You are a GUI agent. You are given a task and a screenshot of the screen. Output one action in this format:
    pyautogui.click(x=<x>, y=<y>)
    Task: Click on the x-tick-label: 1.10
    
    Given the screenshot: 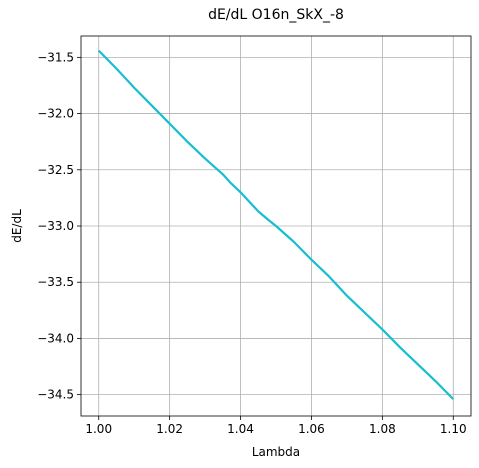 What is the action you would take?
    pyautogui.click(x=453, y=429)
    